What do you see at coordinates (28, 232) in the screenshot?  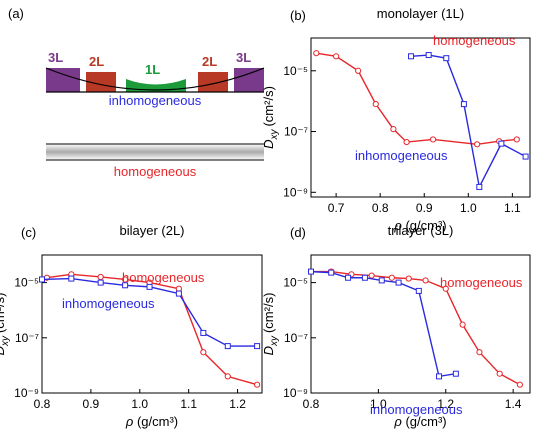 I see `panel-label: (c)` at bounding box center [28, 232].